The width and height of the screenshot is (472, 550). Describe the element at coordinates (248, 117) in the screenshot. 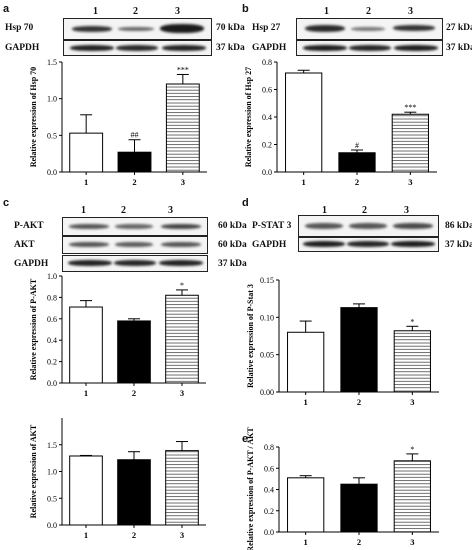

I see `y-axis-label: Relative expression of Hsp 27` at that location.